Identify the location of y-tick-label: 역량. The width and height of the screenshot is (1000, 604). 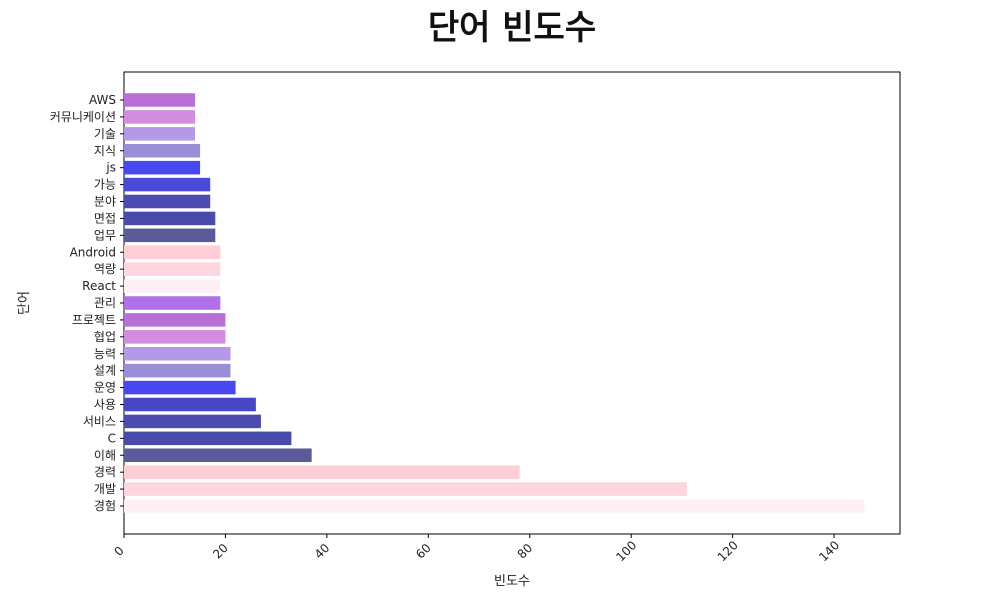
(105, 269).